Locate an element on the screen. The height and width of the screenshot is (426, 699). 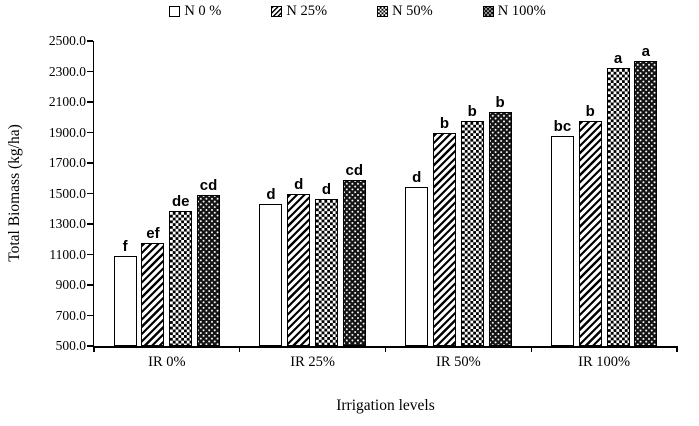
bar-IR0-N50 is located at coordinates (181, 278).